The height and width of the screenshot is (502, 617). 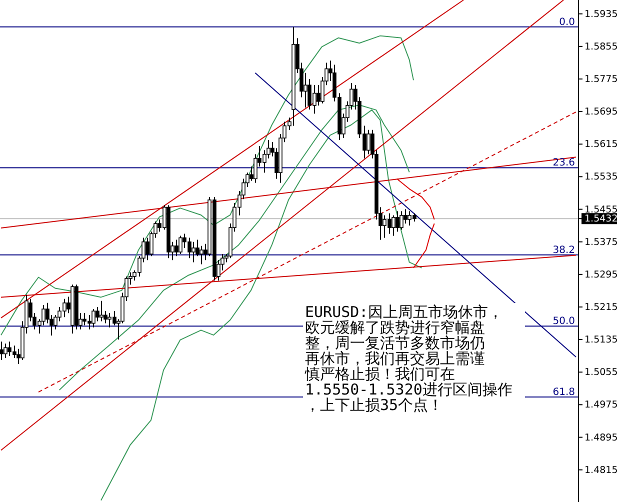 What do you see at coordinates (600, 144) in the screenshot?
I see `y-tick-label: 1.5615` at bounding box center [600, 144].